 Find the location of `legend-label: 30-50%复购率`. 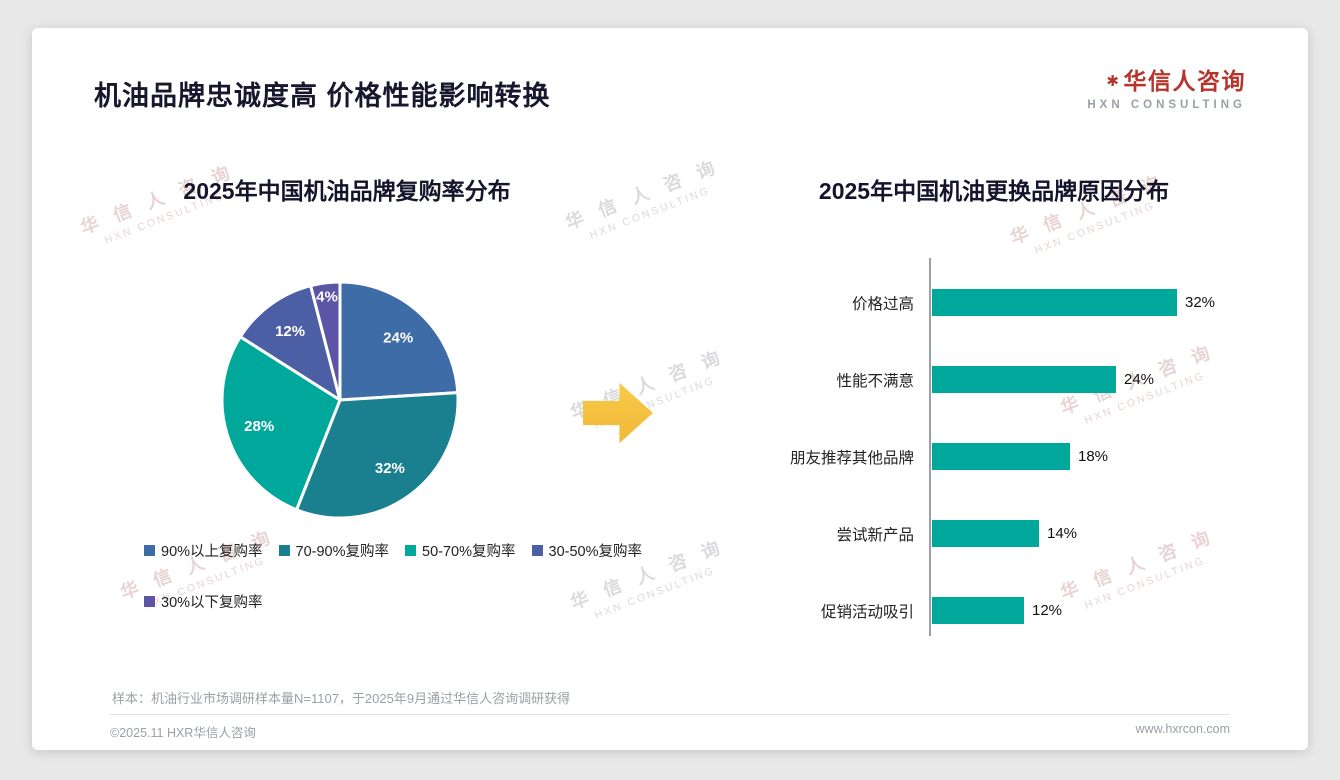

legend-label: 30-50%复购率 is located at coordinates (595, 552).